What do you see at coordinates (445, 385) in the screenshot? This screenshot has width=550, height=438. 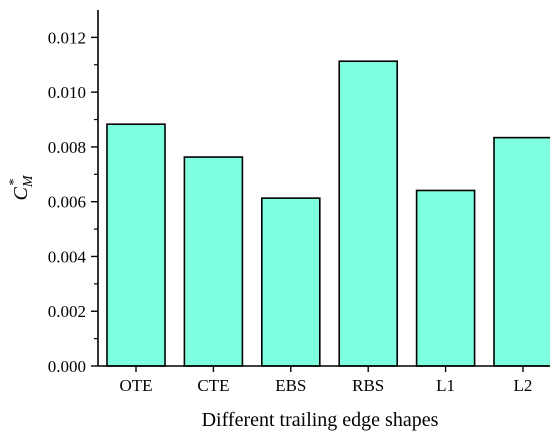 I see `x-tick-label: L1` at bounding box center [445, 385].